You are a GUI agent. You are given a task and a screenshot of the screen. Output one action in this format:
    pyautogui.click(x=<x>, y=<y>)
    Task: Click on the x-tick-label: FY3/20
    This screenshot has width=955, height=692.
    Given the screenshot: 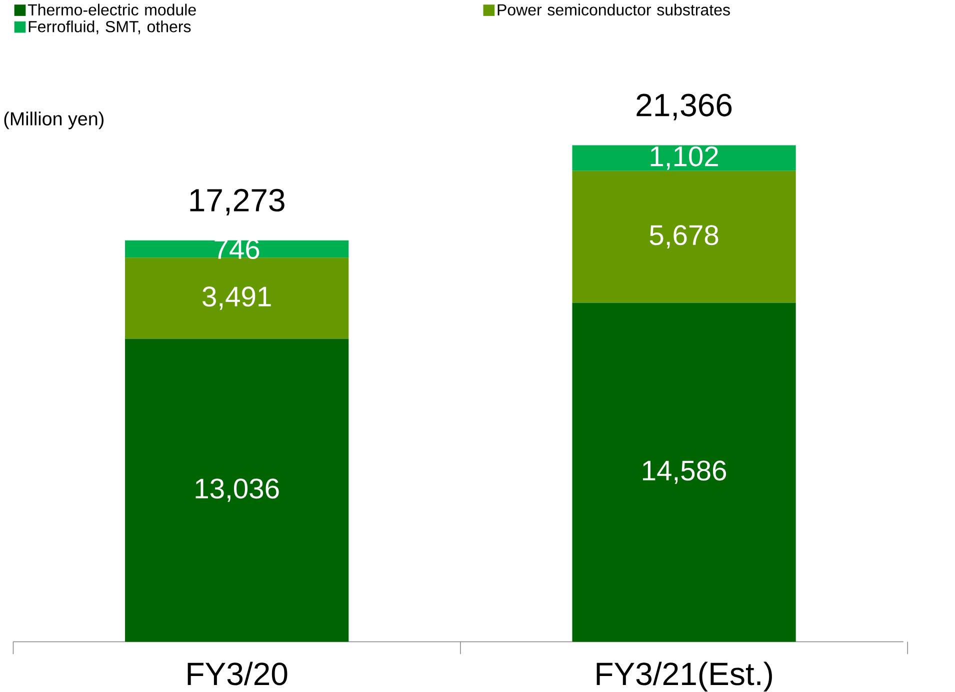 What is the action you would take?
    pyautogui.click(x=238, y=674)
    